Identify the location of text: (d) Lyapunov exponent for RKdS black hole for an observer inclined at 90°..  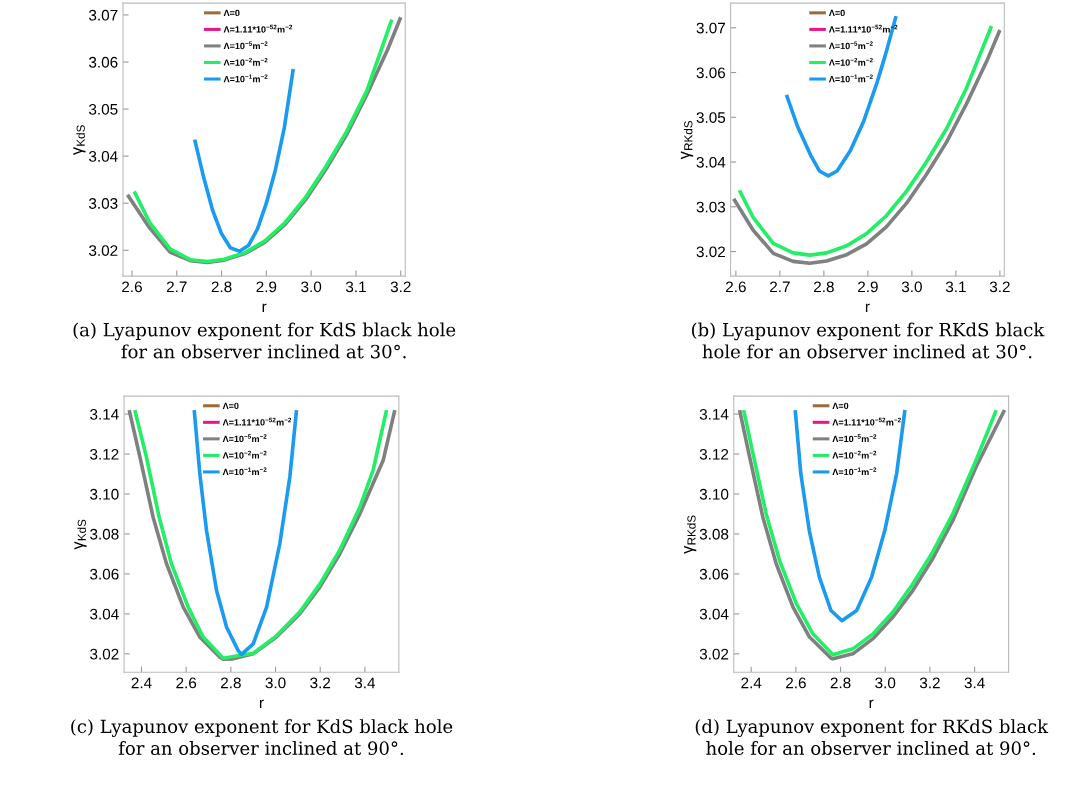
(872, 737).